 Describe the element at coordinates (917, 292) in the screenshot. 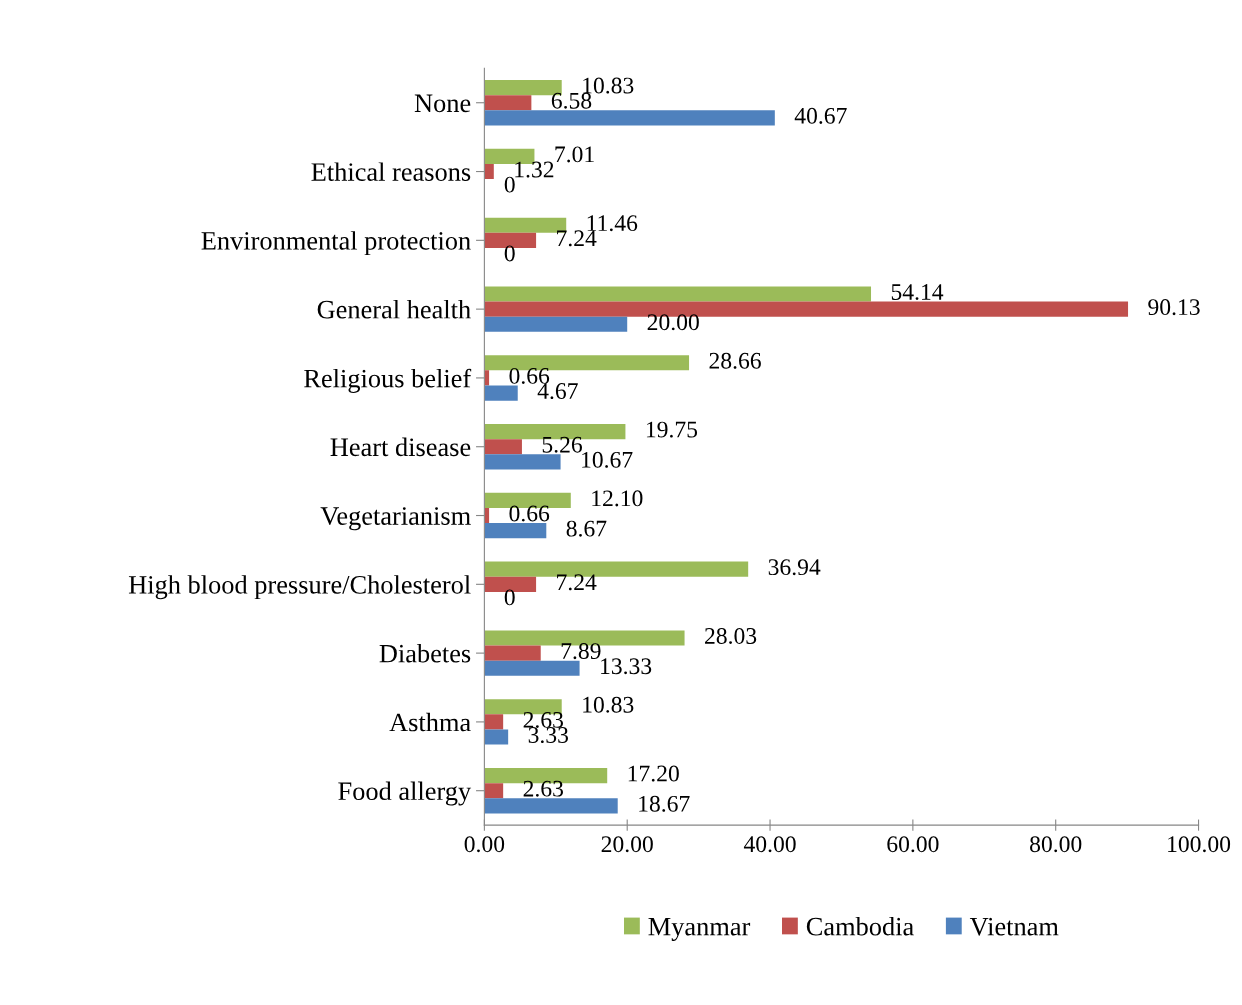

I see `data-label: 54.14` at that location.